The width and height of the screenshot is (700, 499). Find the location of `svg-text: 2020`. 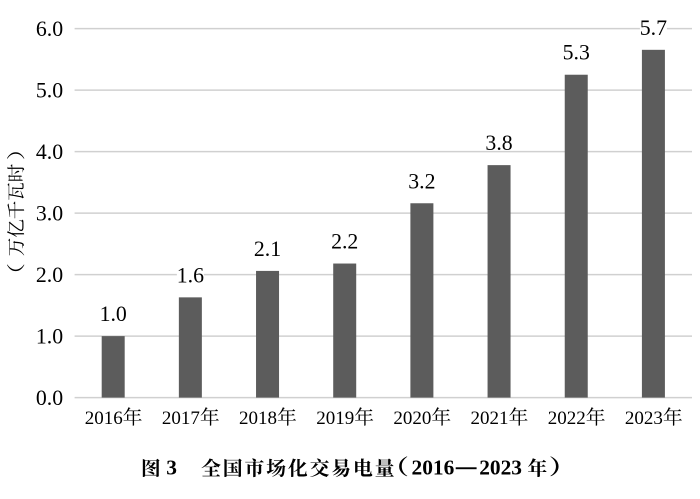

svg-text: 2020 is located at coordinates (412, 418).